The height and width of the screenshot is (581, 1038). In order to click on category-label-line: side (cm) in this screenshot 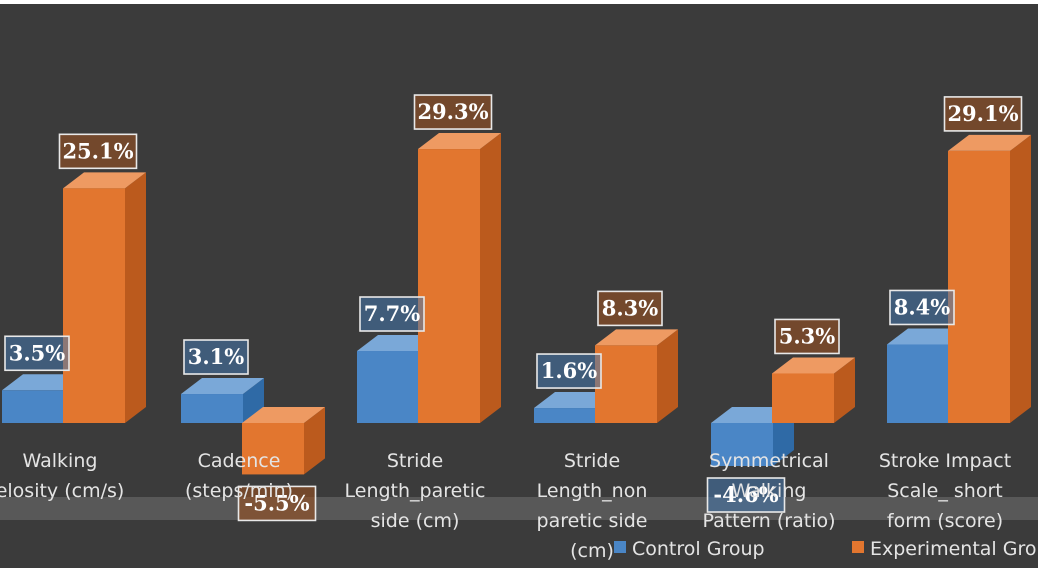, I will do `click(415, 521)`.